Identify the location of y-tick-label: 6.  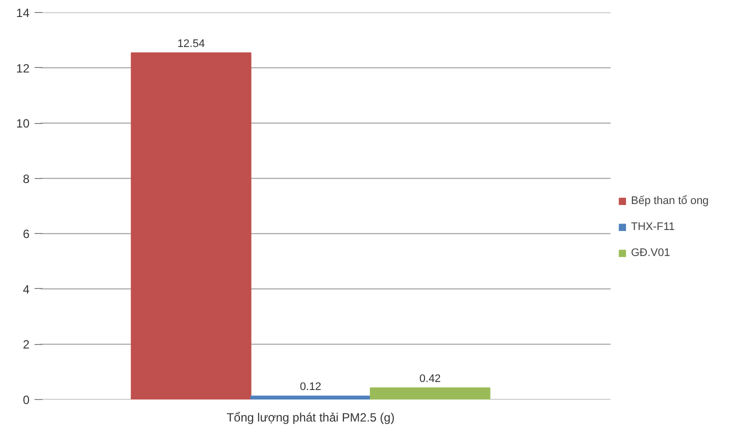
(26, 234).